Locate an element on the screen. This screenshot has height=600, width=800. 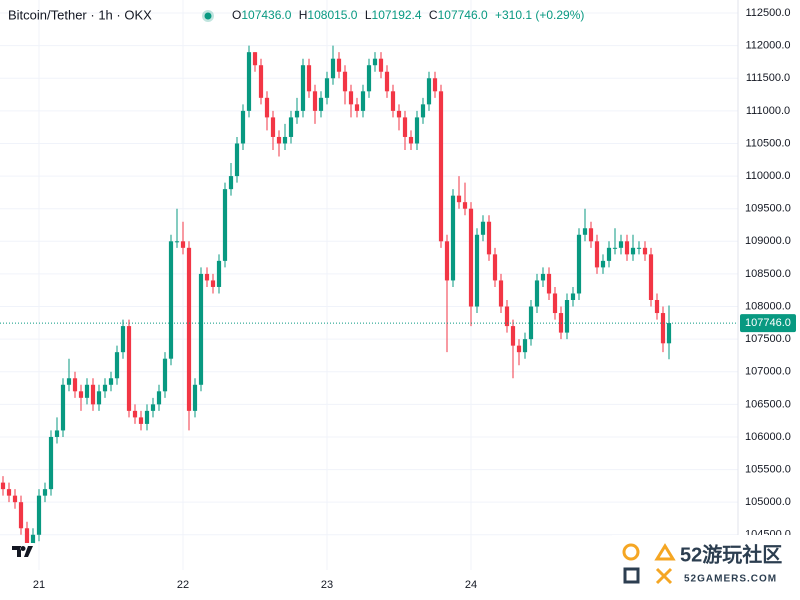
ohlc-key: H is located at coordinates (303, 15).